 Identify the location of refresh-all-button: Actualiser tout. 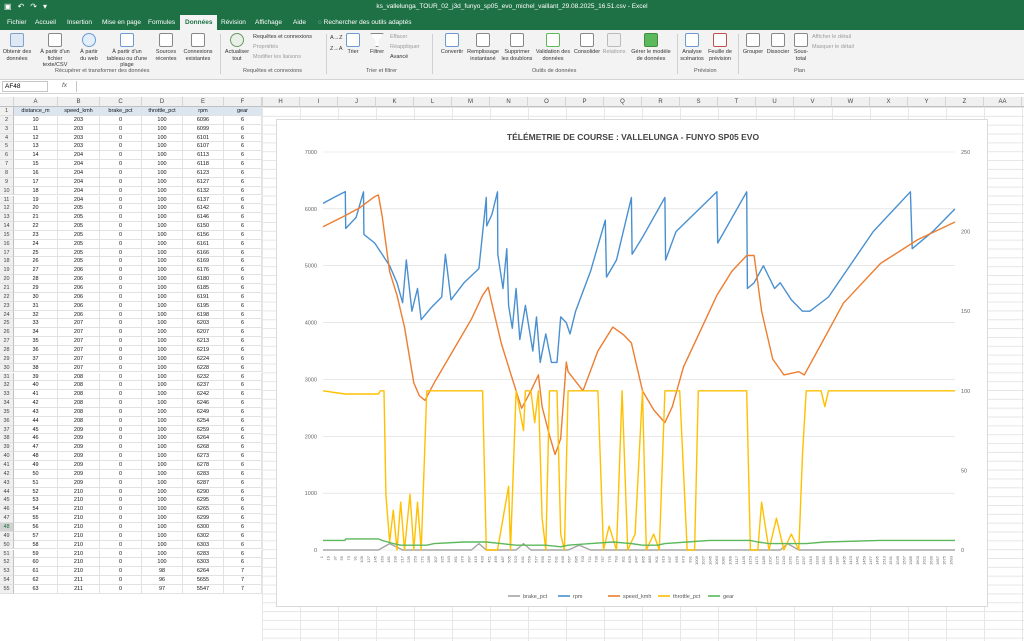
(237, 47).